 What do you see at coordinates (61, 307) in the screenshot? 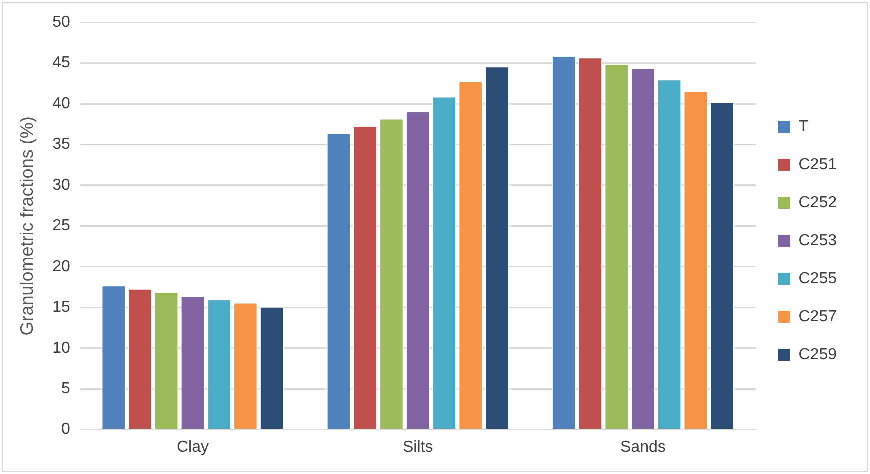
I see `y-tick-label: 15` at bounding box center [61, 307].